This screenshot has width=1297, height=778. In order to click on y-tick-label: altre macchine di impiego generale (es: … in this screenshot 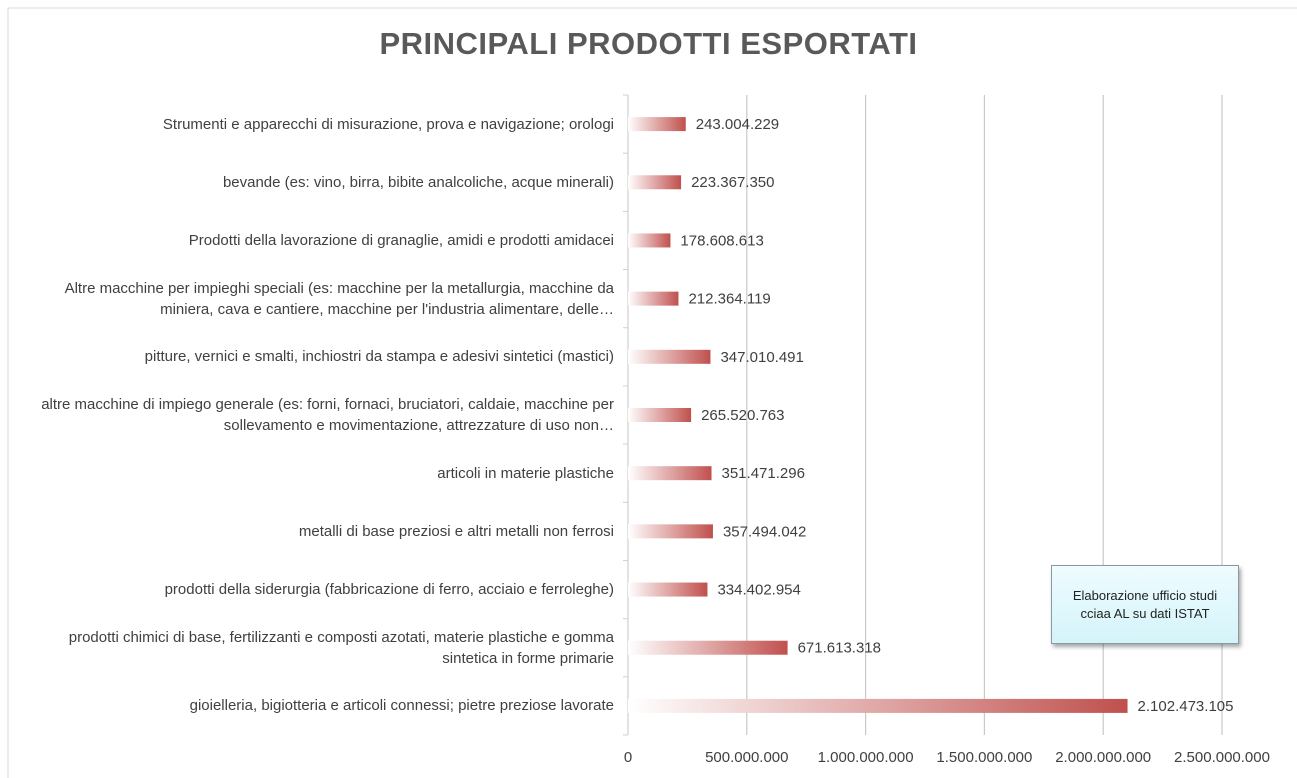, I will do `click(327, 414)`.